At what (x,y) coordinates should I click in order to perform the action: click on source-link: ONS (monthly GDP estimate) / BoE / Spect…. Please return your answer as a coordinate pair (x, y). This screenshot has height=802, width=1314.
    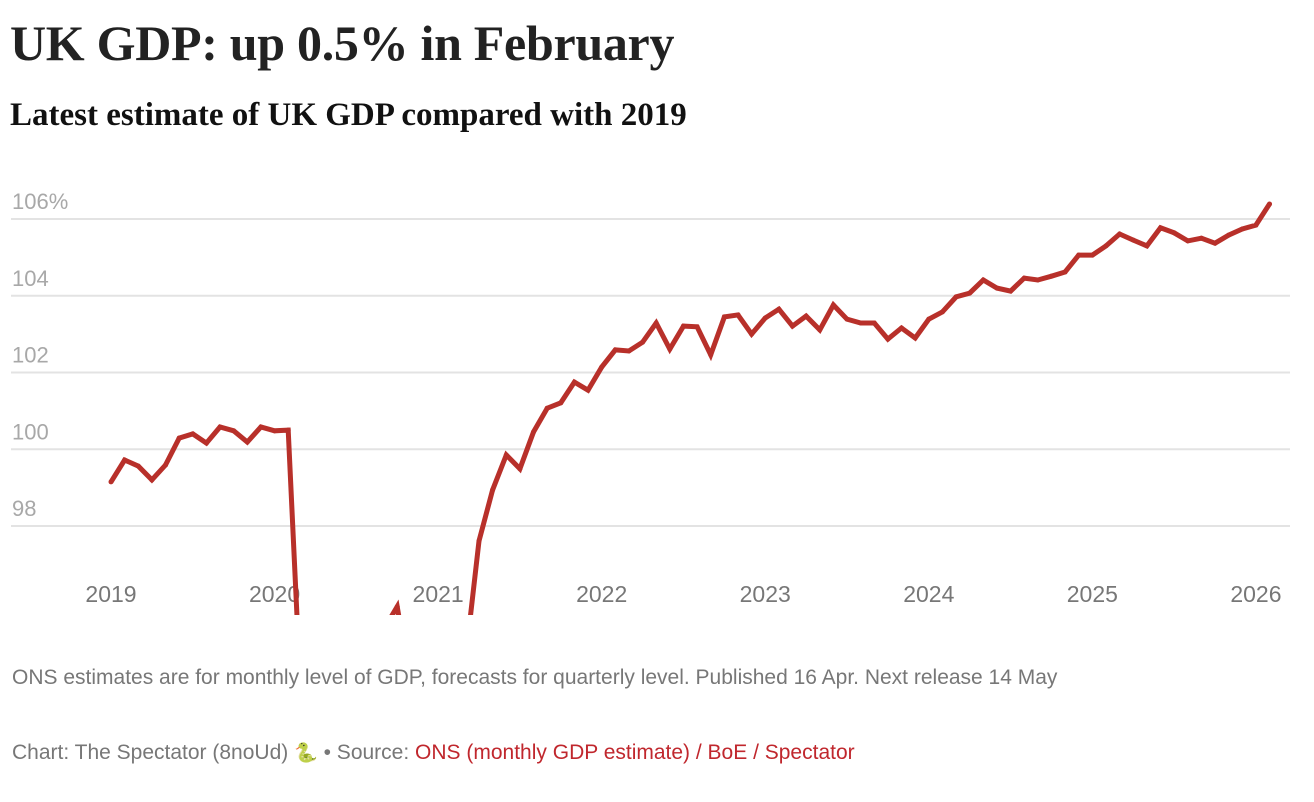
    Looking at the image, I should click on (635, 752).